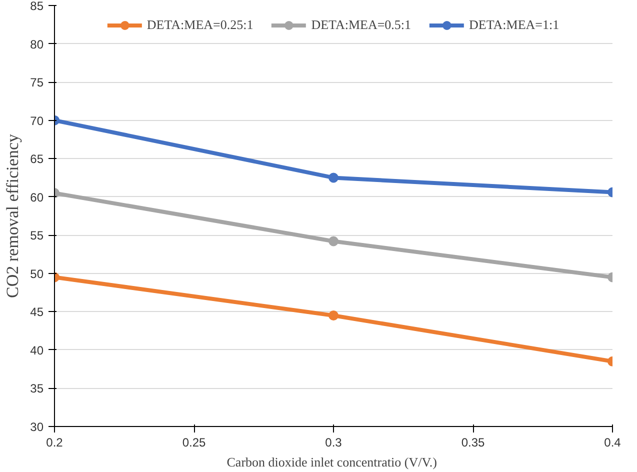 Image resolution: width=637 pixels, height=472 pixels. I want to click on y-tick-label: 45, so click(37, 312).